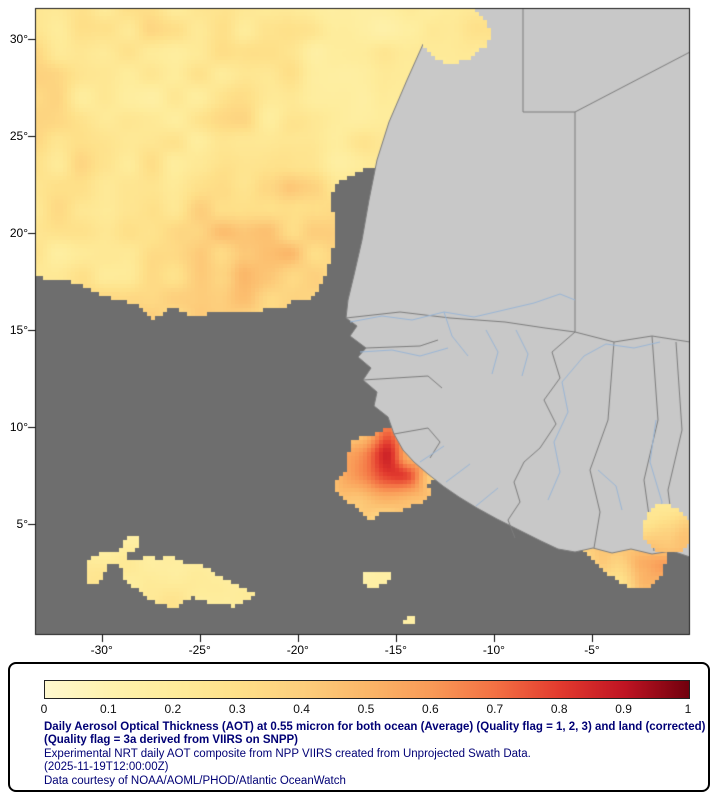 This screenshot has height=800, width=720. Describe the element at coordinates (18, 233) in the screenshot. I see `lat-tick-label: 20°` at that location.